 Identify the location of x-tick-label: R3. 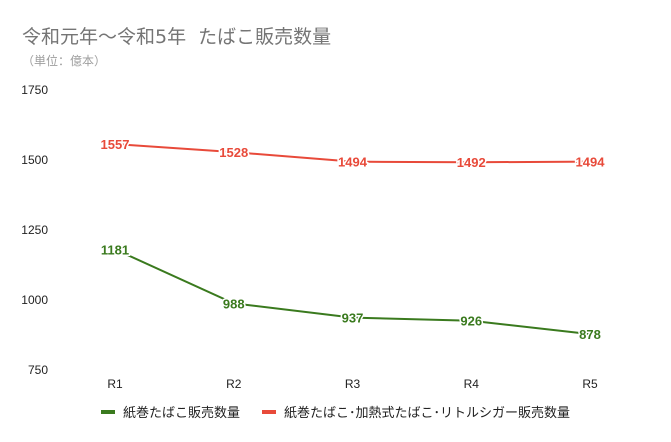
(353, 384).